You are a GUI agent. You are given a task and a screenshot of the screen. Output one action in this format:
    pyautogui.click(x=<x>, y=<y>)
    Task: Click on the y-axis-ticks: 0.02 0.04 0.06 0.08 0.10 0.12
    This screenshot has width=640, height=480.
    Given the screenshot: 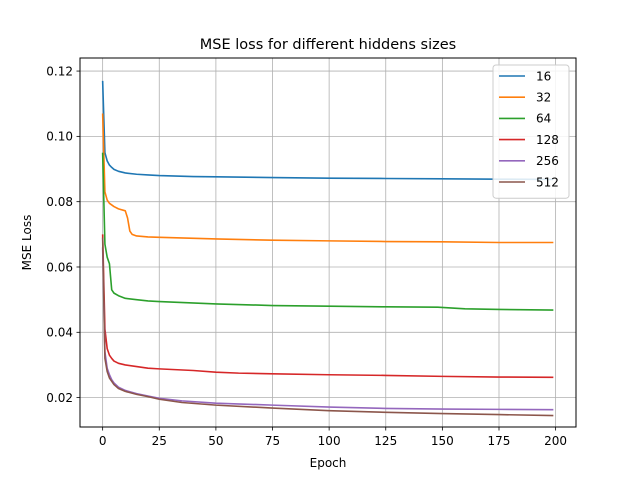 What is the action you would take?
    pyautogui.click(x=63, y=234)
    